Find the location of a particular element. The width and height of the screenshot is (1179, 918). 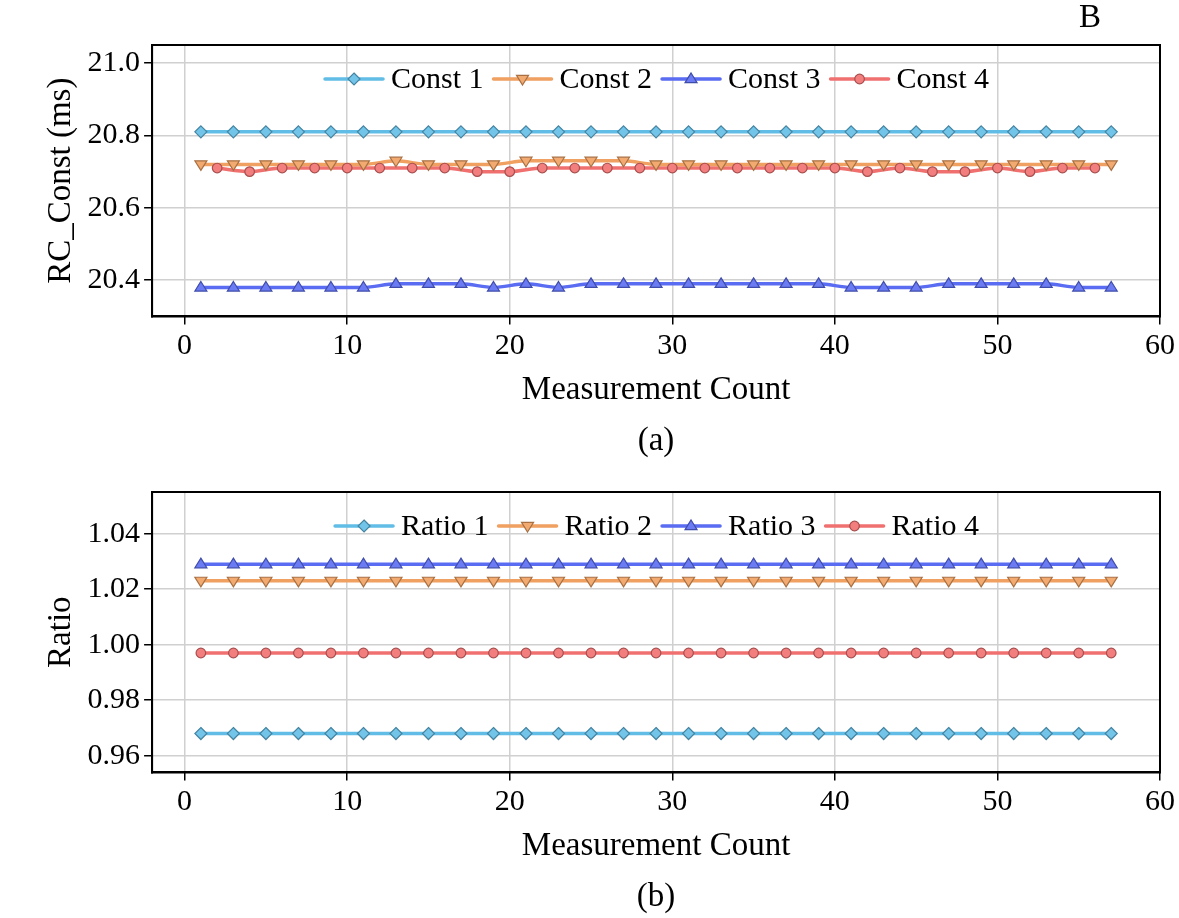

legend-label: Const 3 is located at coordinates (774, 77).